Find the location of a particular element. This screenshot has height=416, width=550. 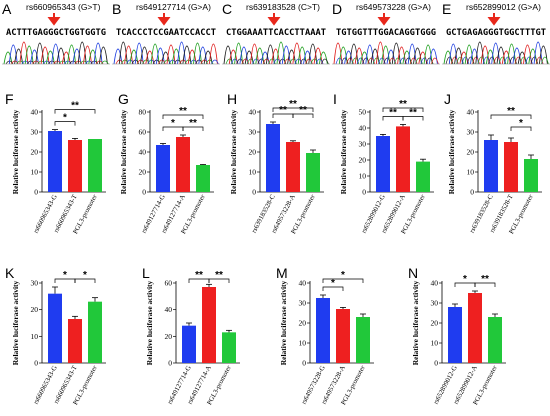

y-tick-label: 30 is located at coordinates (253, 132).